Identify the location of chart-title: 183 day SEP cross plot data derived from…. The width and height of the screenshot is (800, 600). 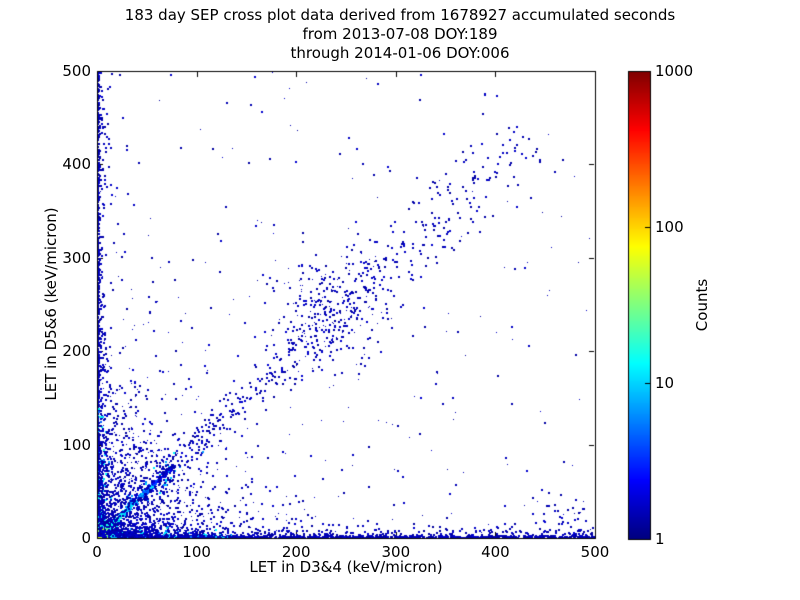
(400, 34).